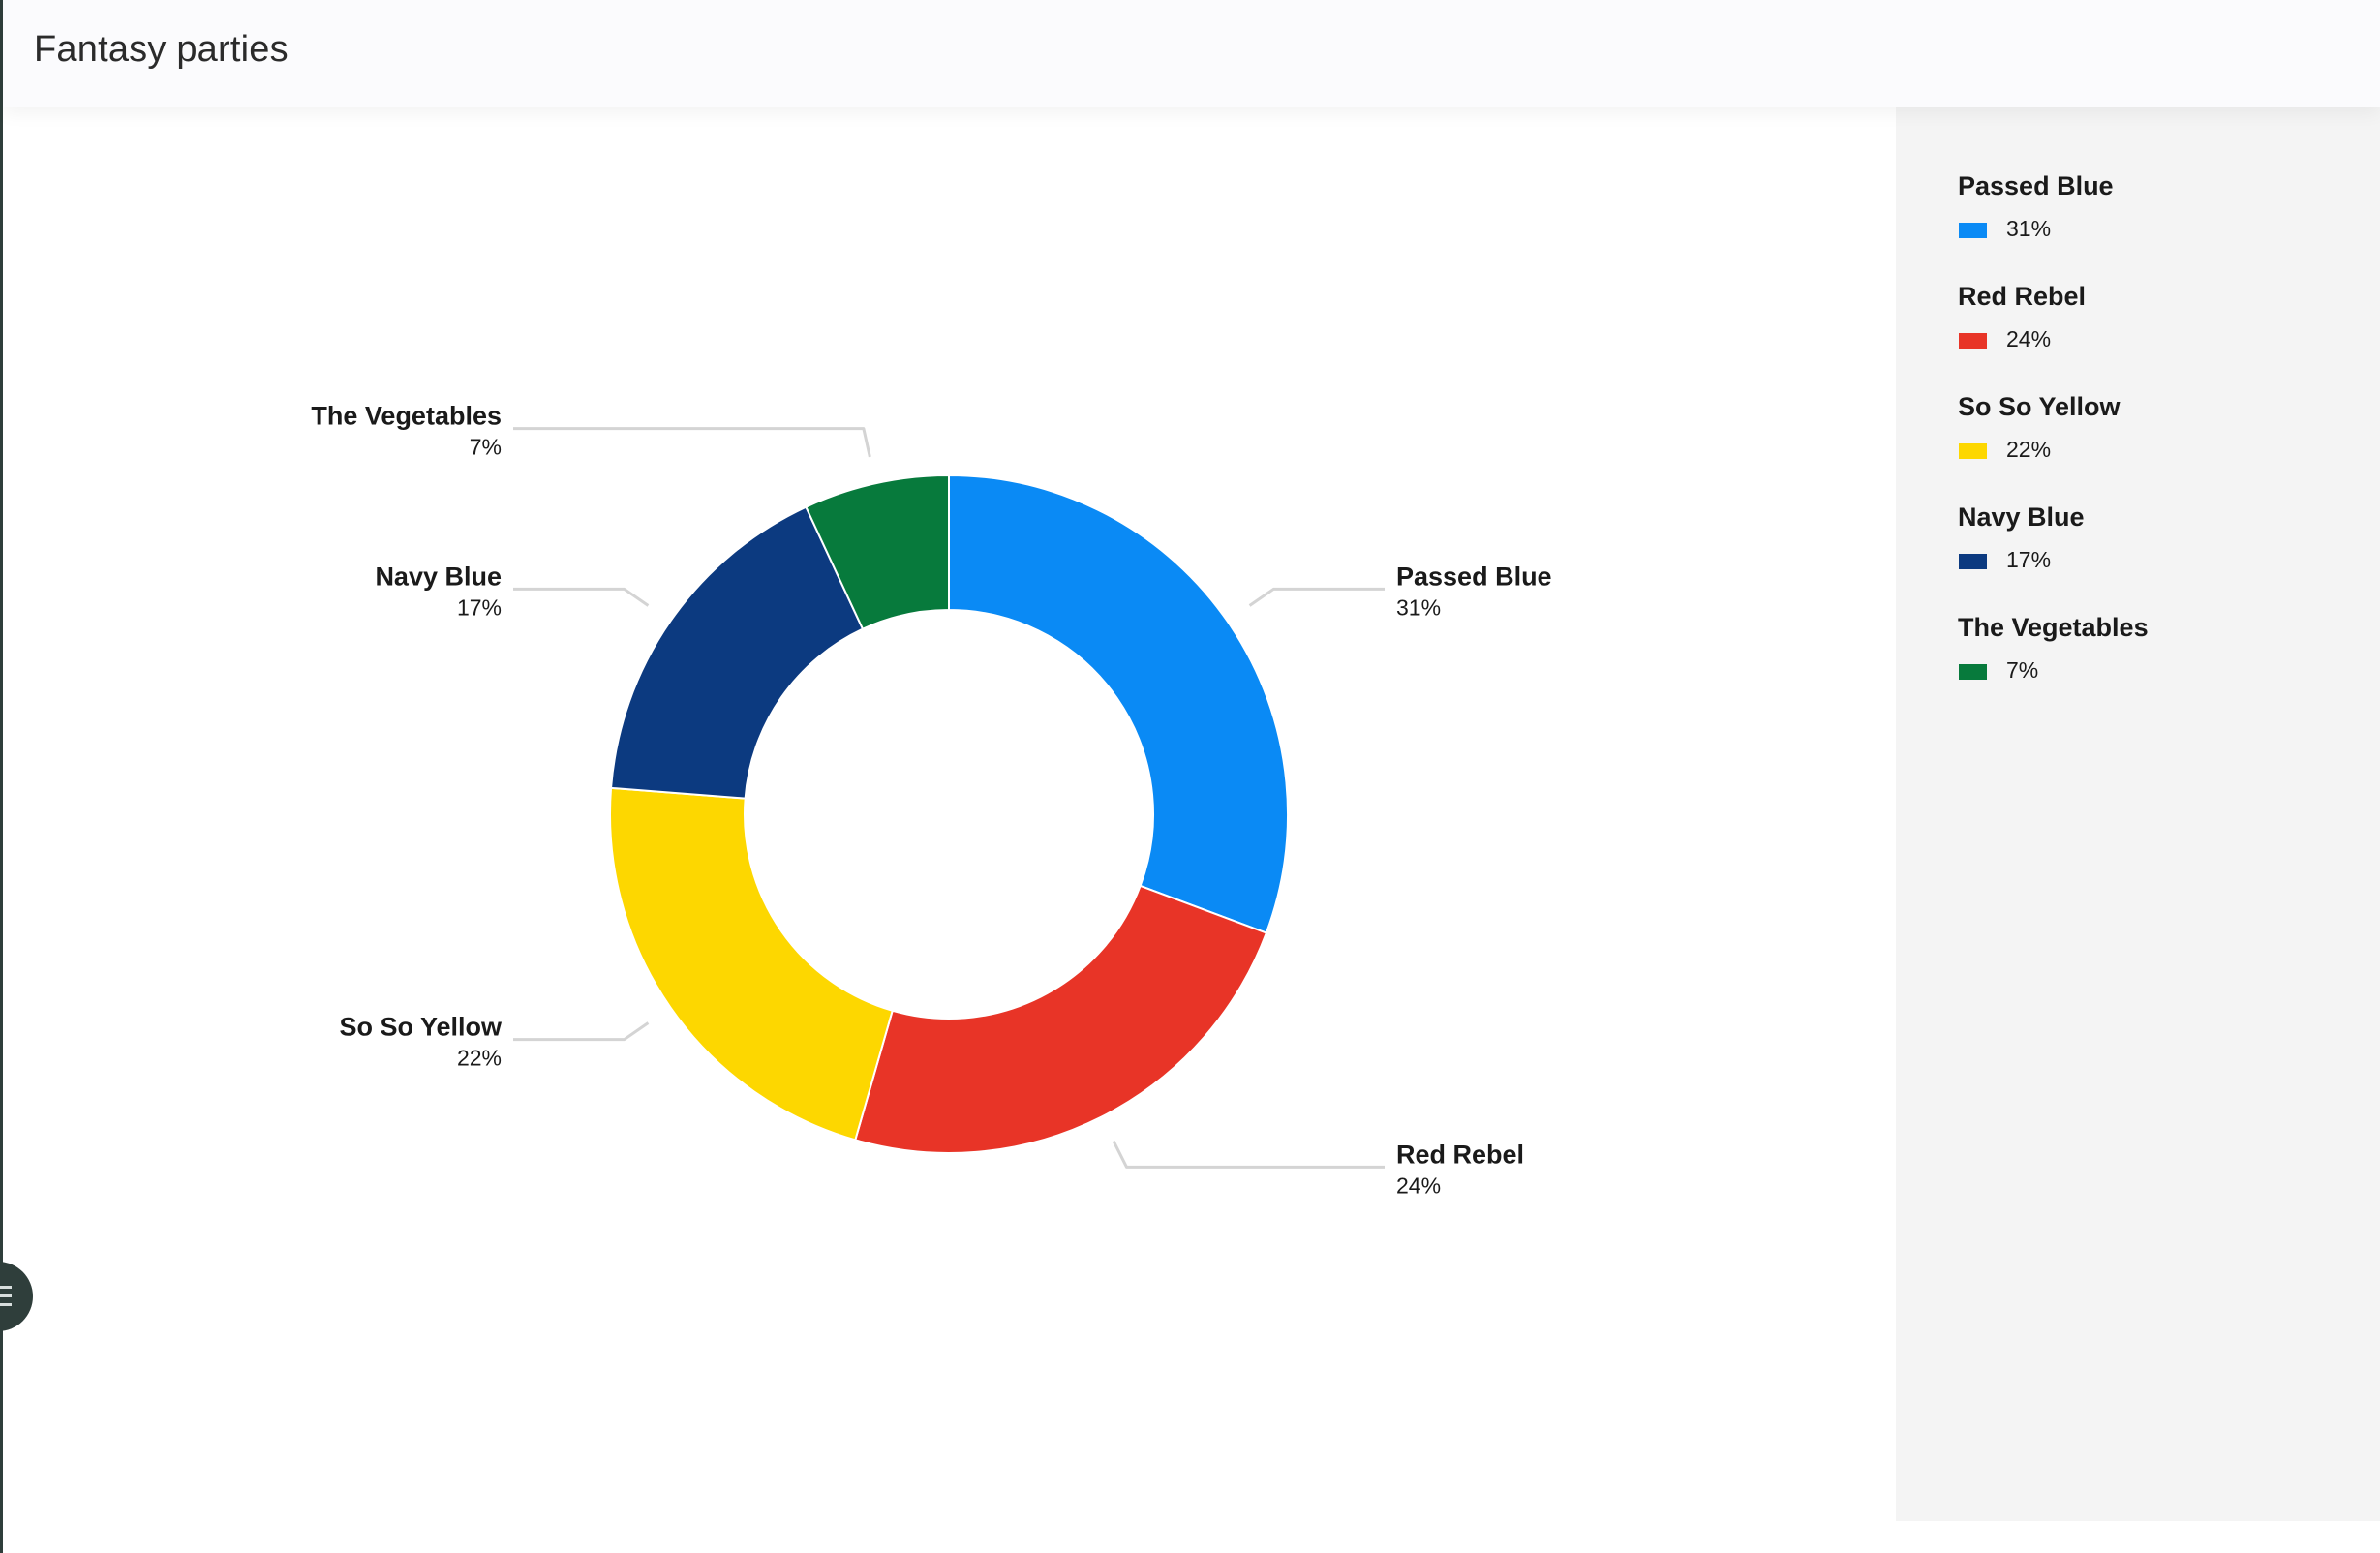 The image size is (2380, 1553). I want to click on legend-label: Red Rebel, so click(2023, 296).